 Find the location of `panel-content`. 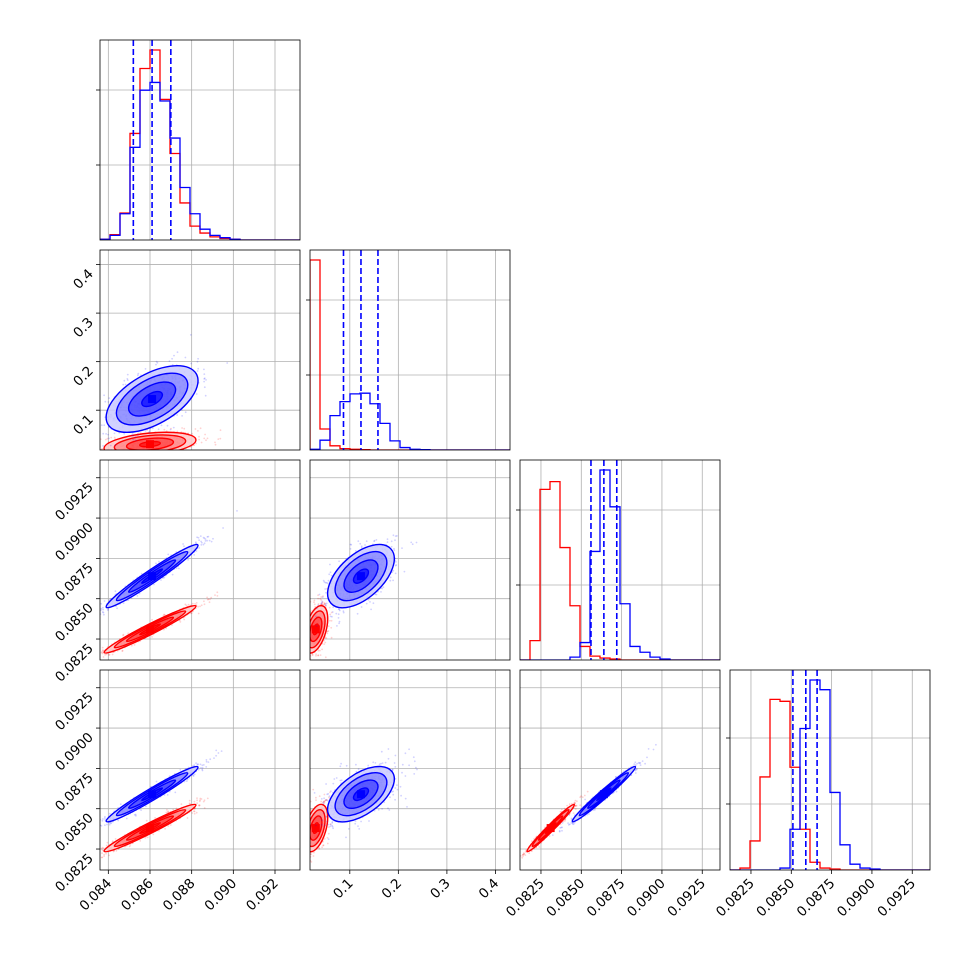

panel-content is located at coordinates (188, 361).